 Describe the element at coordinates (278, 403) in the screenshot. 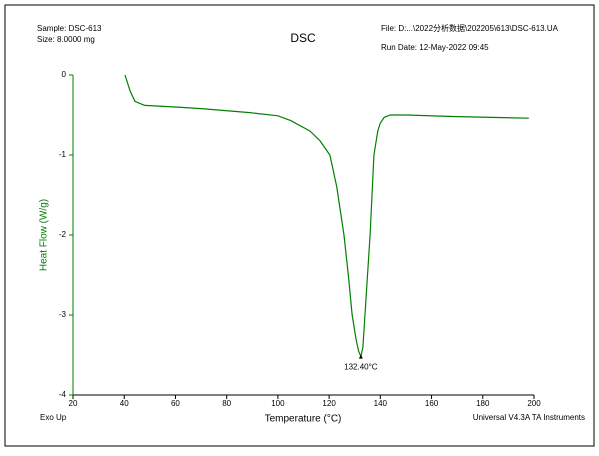

I see `x-tick-label: 100` at that location.